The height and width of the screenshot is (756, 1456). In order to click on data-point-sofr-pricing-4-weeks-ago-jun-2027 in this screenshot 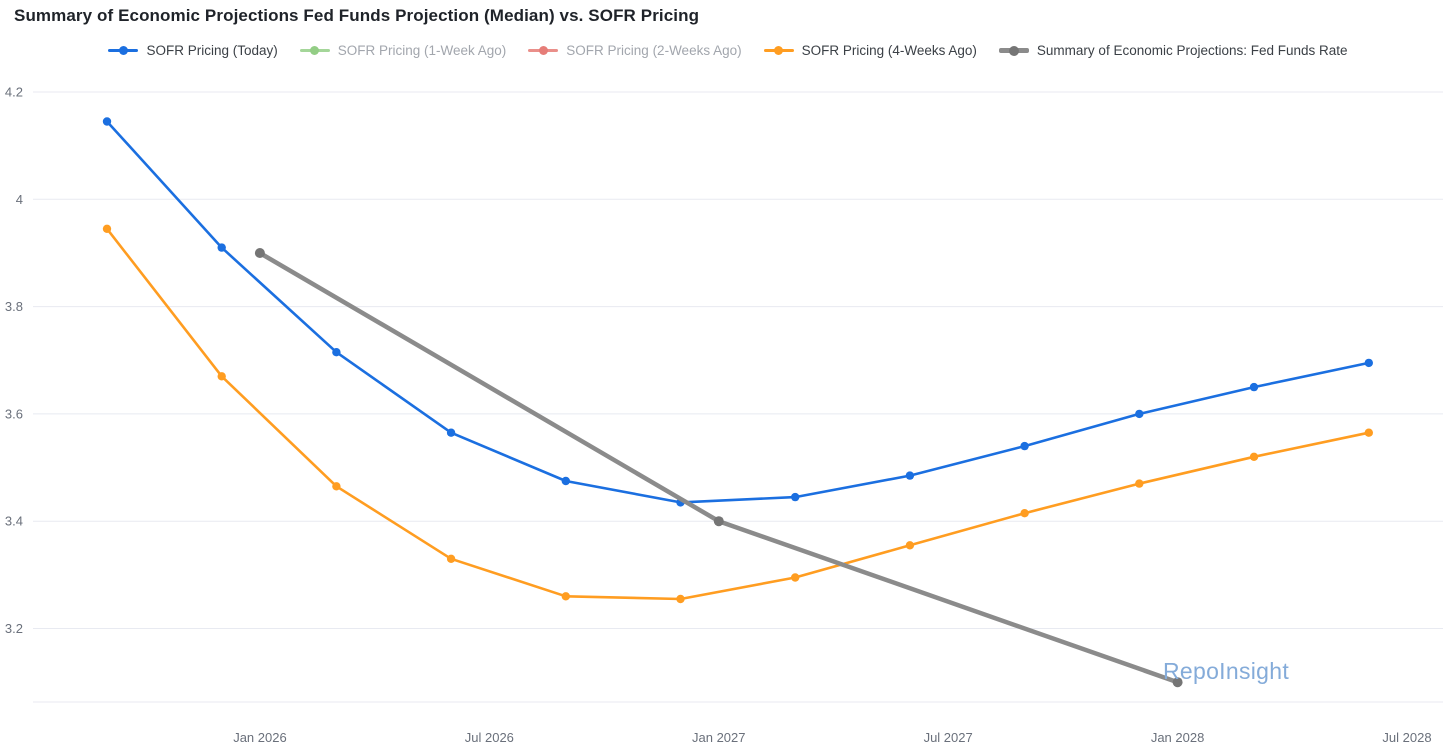, I will do `click(910, 545)`.